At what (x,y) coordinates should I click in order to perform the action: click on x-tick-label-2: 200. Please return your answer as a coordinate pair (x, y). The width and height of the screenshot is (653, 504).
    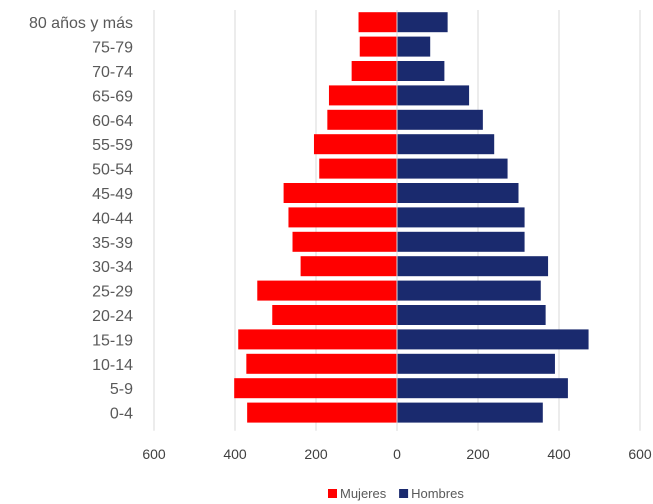
    Looking at the image, I should click on (316, 454).